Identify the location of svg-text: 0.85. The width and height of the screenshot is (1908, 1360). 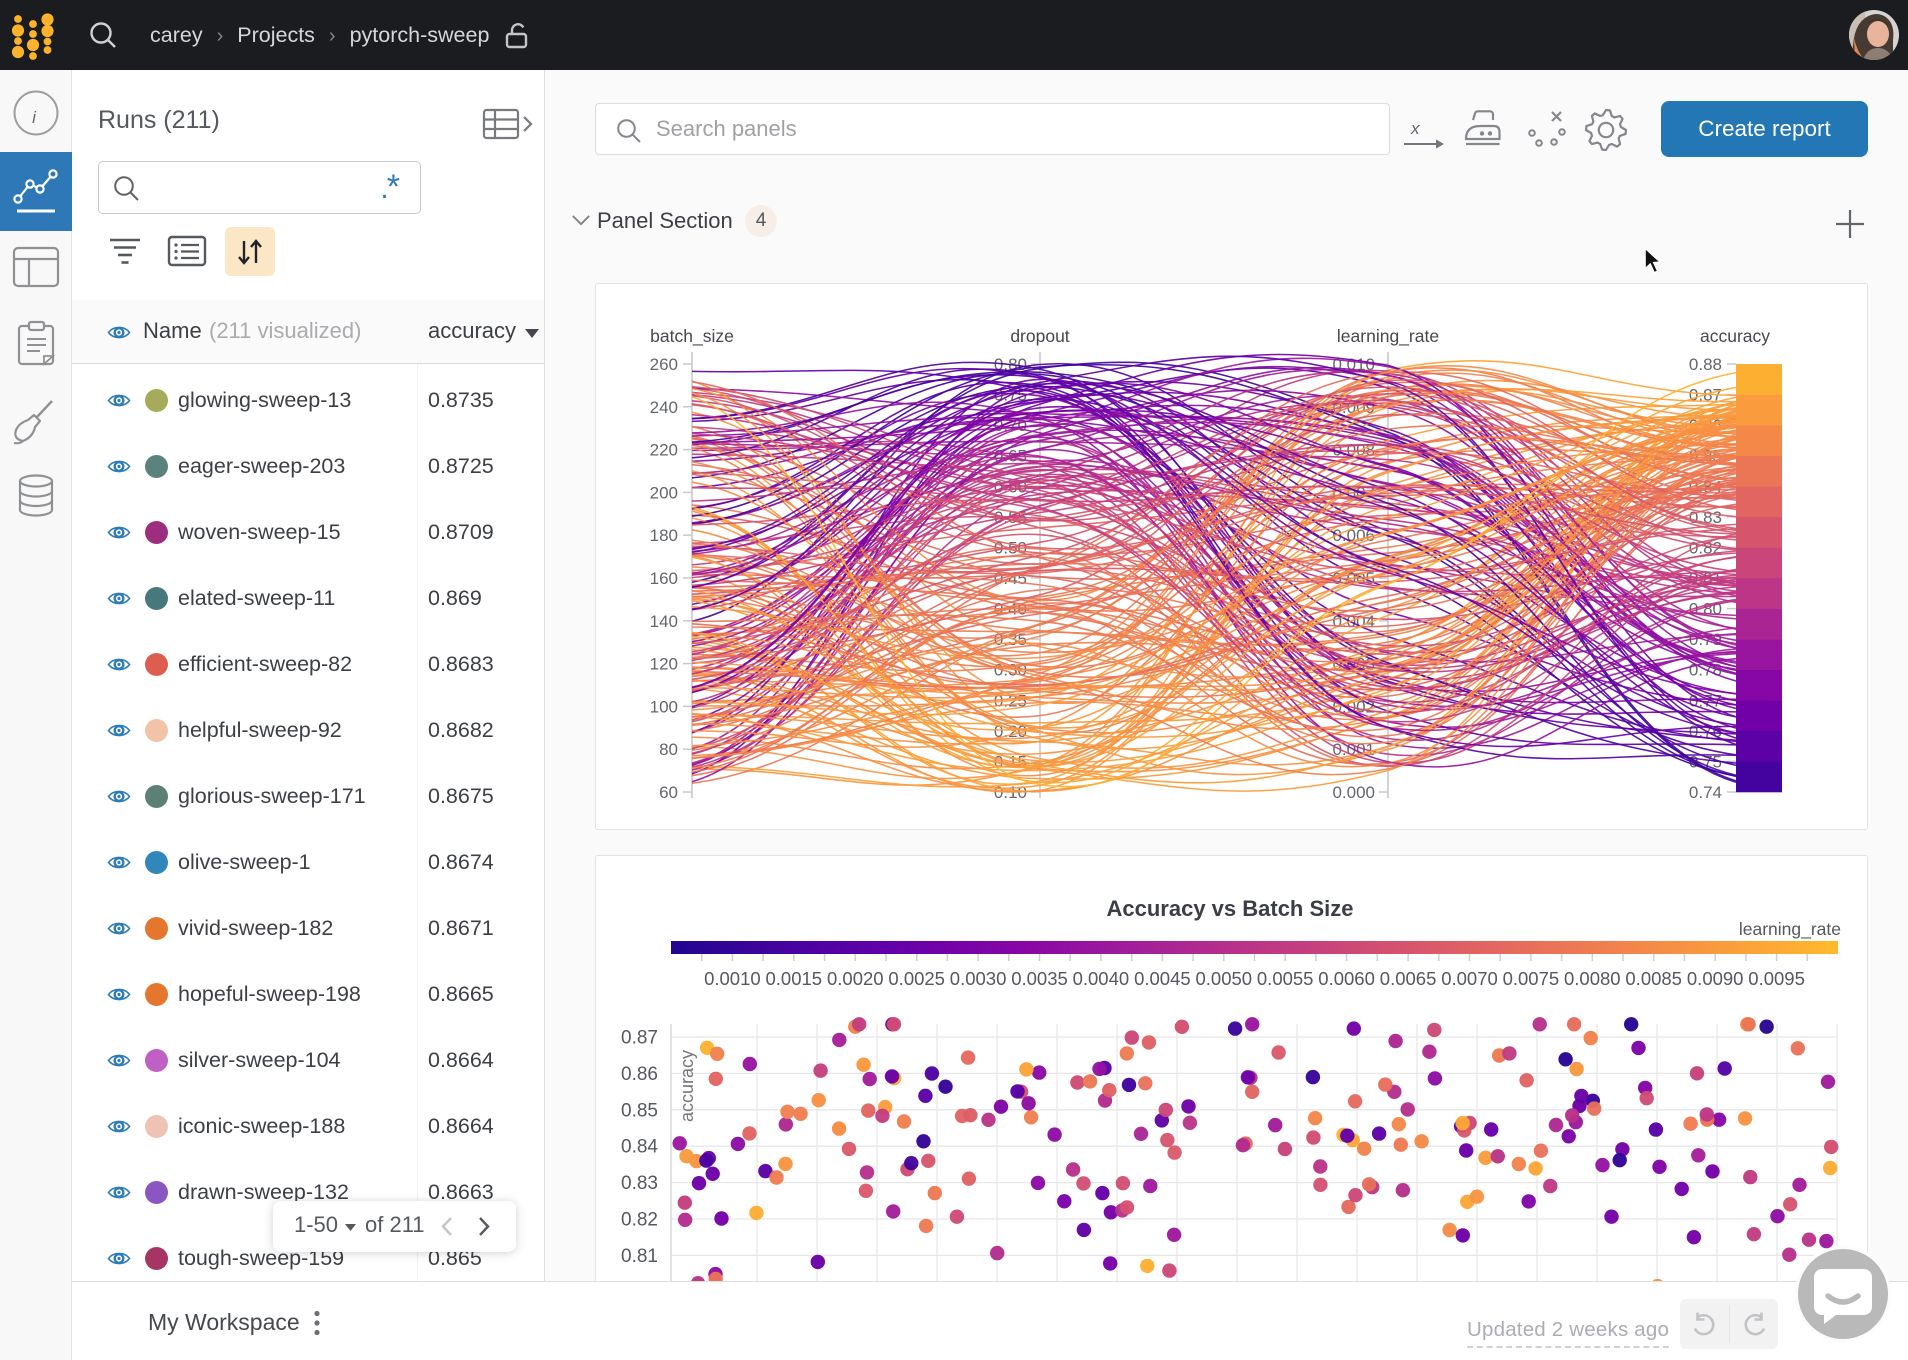
(639, 1110).